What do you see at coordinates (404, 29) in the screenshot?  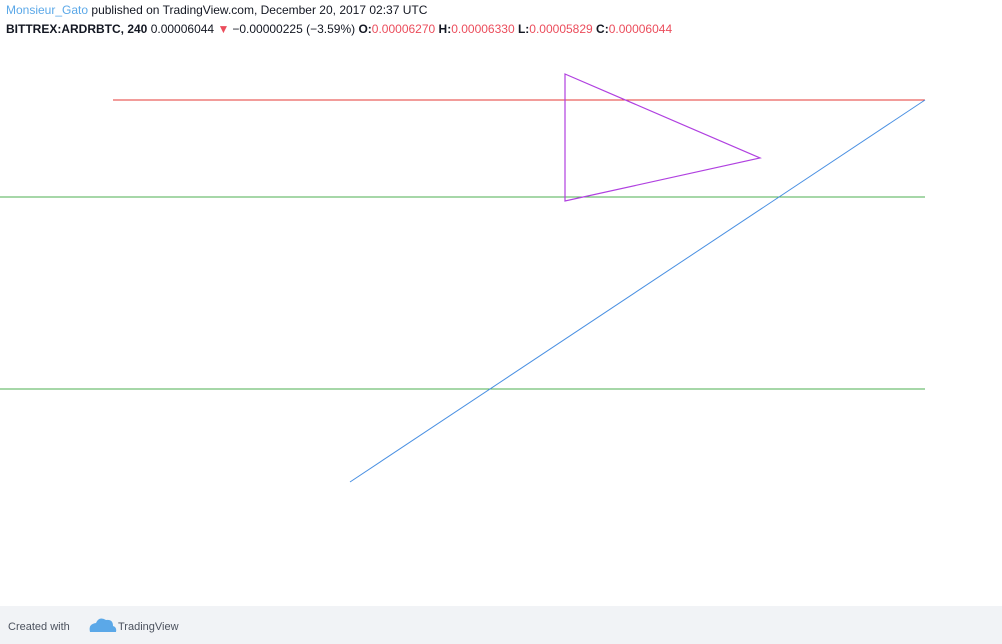 I see `o-value: 0.00006270` at bounding box center [404, 29].